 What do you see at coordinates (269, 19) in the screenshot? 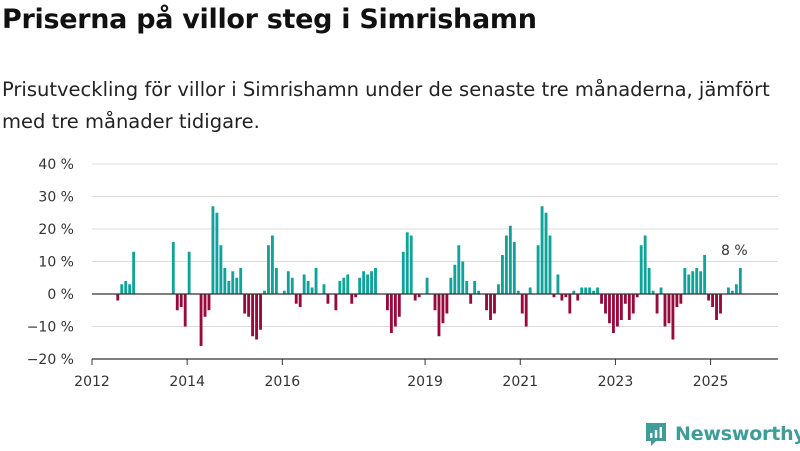
I see `chart-title: Priserna på villor steg i Simrishamn` at bounding box center [269, 19].